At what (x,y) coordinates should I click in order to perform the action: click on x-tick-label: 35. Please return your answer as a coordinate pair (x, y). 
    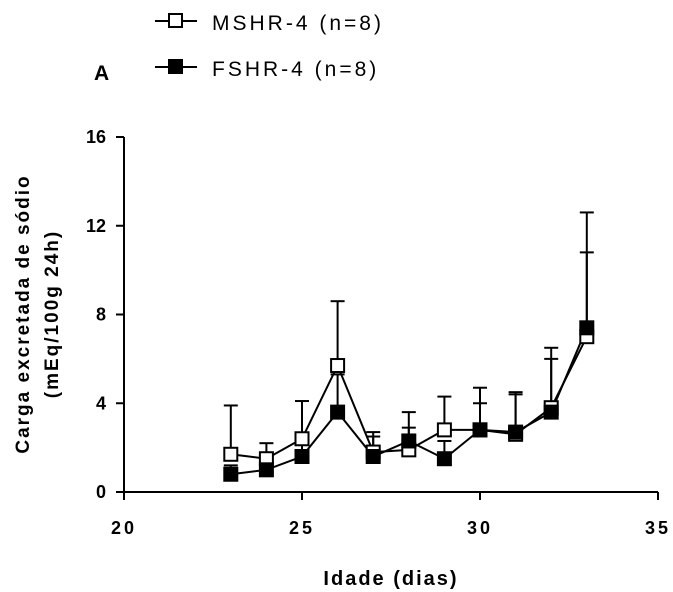
    Looking at the image, I should click on (658, 528).